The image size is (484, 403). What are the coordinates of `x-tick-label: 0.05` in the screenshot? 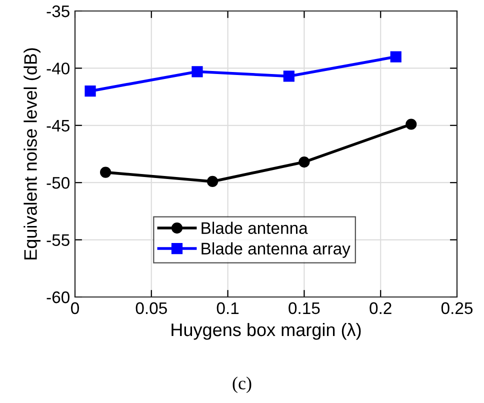 It's located at (151, 308).